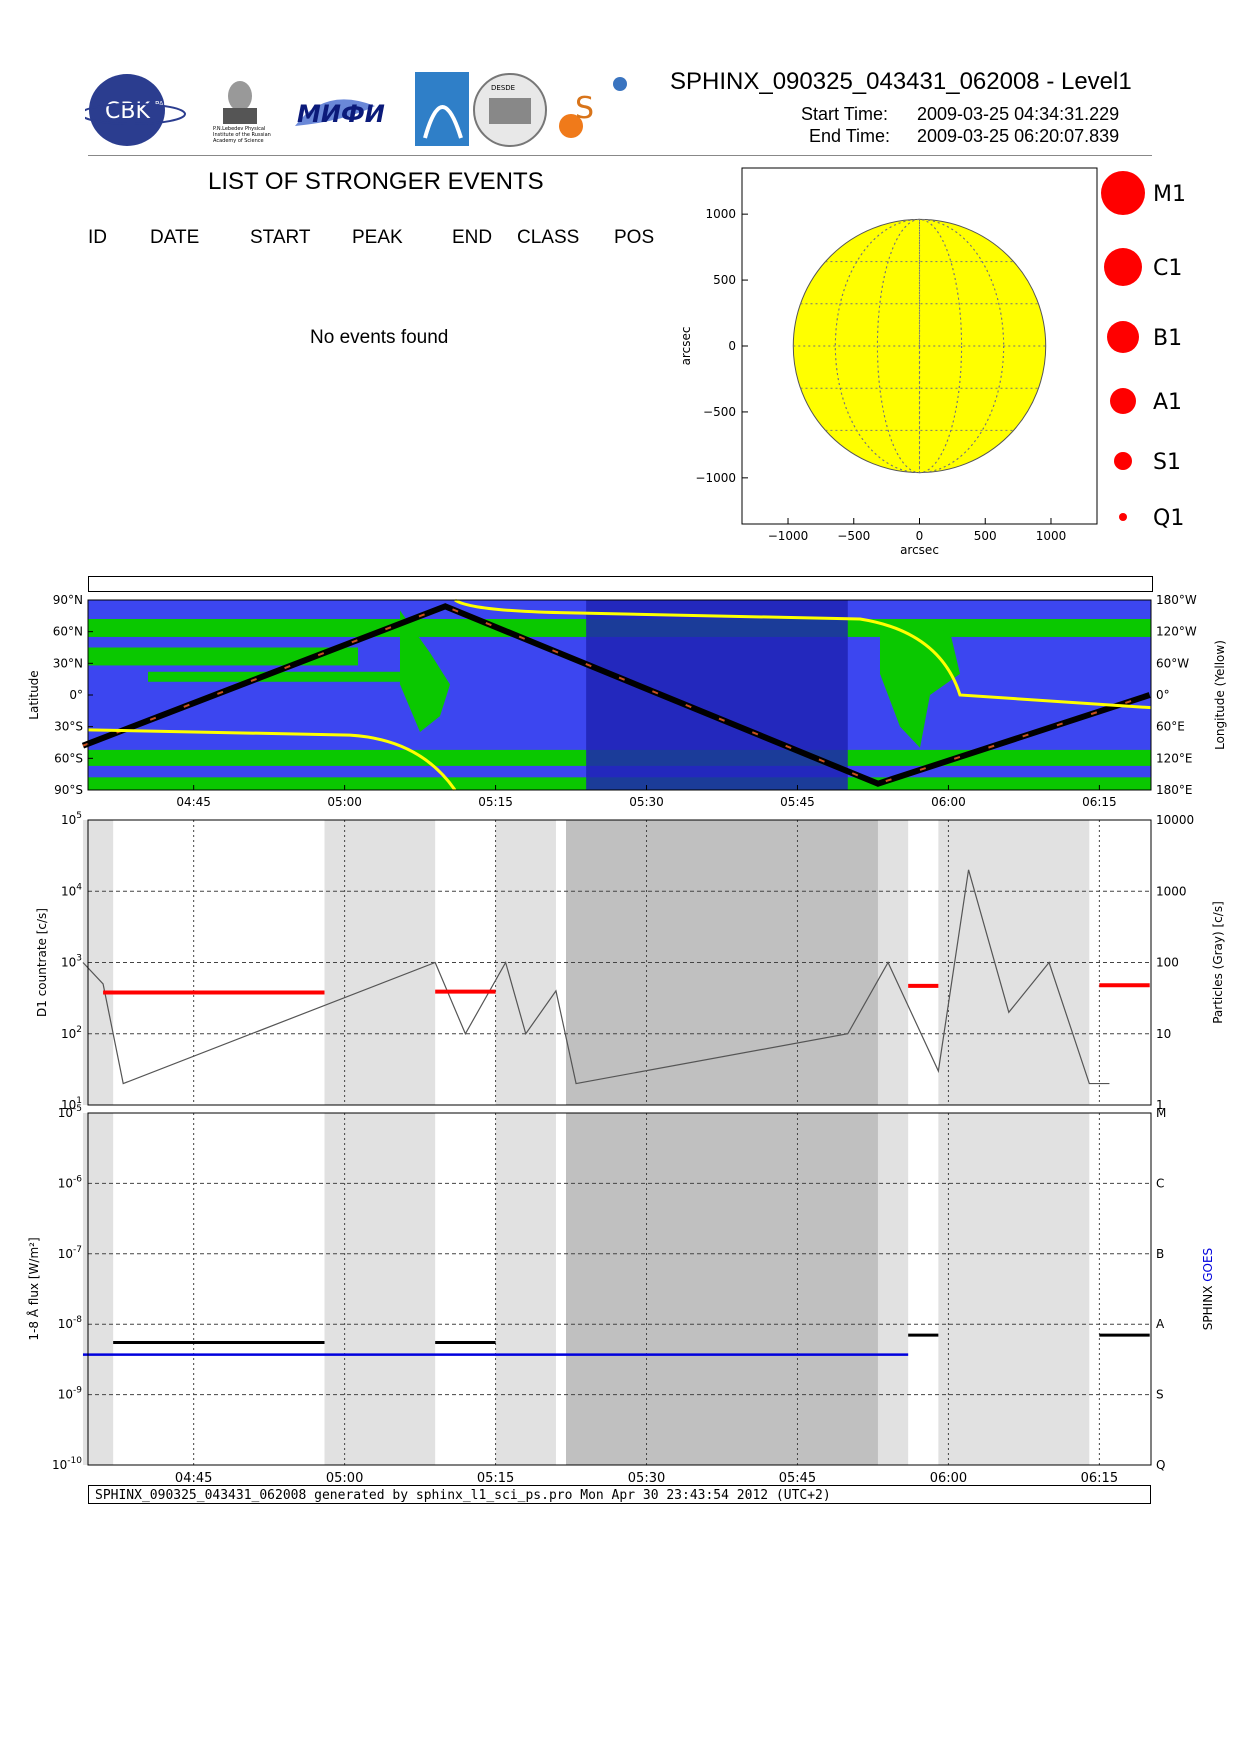  I want to click on flux-left-tick-label: 10⁻⁹, so click(70, 1394).